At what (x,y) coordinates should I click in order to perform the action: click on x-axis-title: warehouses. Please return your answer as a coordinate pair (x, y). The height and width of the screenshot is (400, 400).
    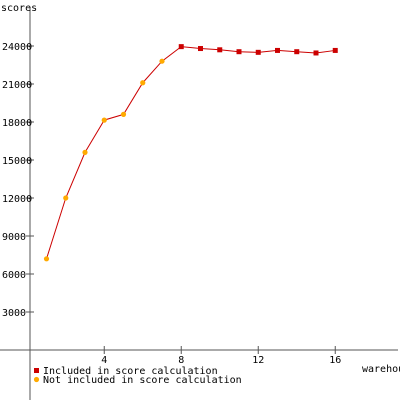
    Looking at the image, I should click on (381, 369).